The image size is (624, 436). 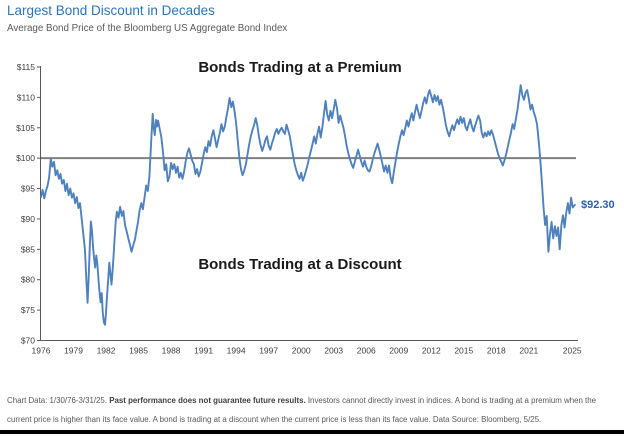 I want to click on x-tick-label: 1991, so click(x=203, y=351).